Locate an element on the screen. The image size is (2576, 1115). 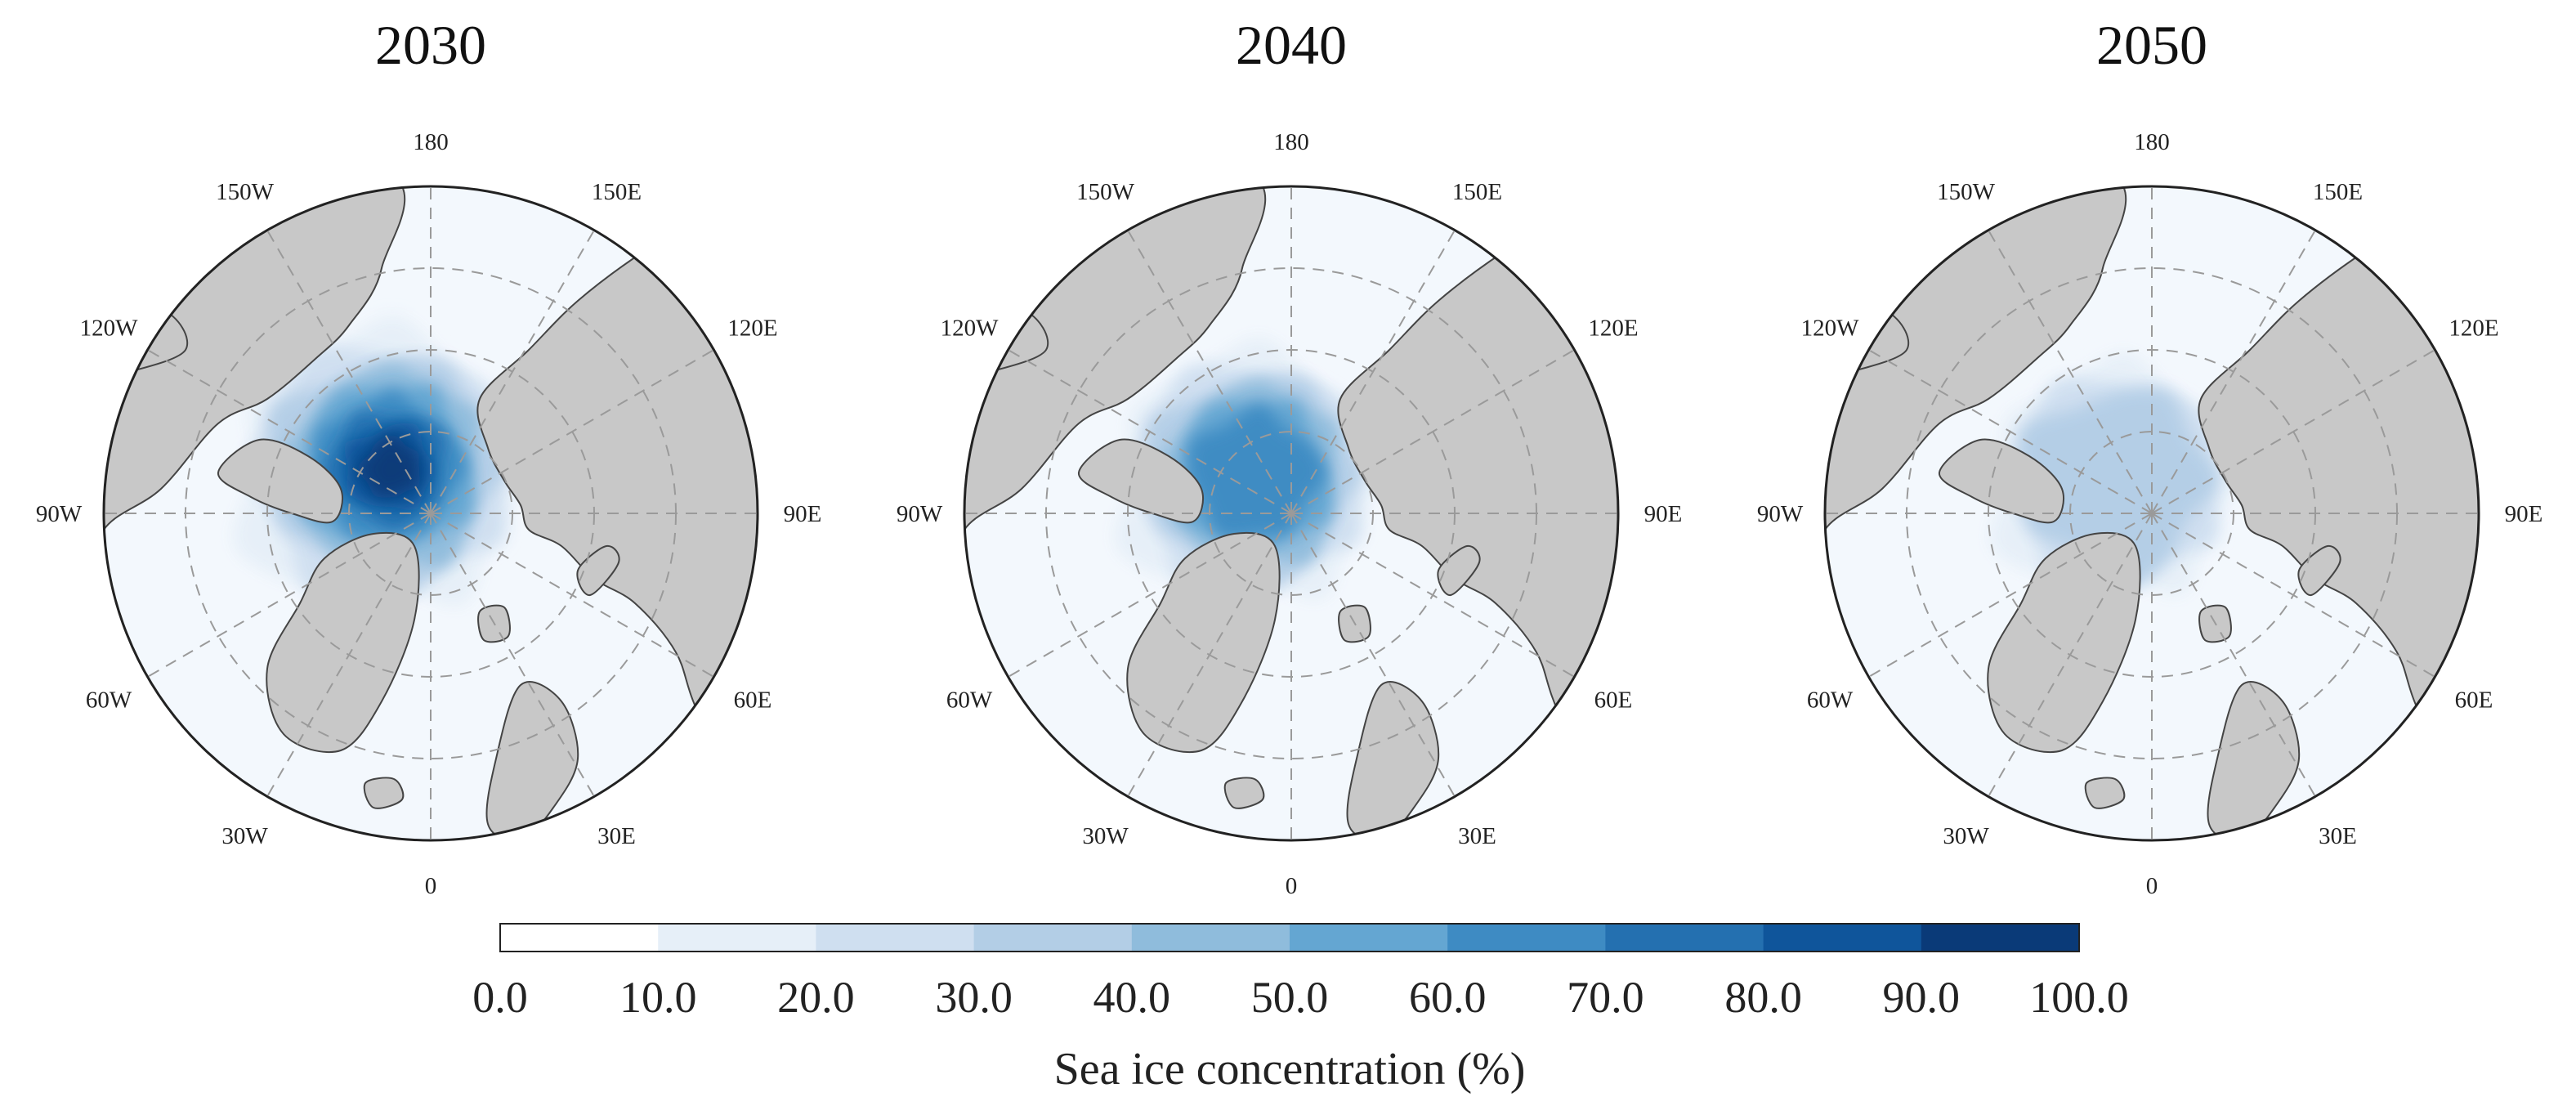
colorbar-label: Sea ice concentration (%) is located at coordinates (1290, 1069).